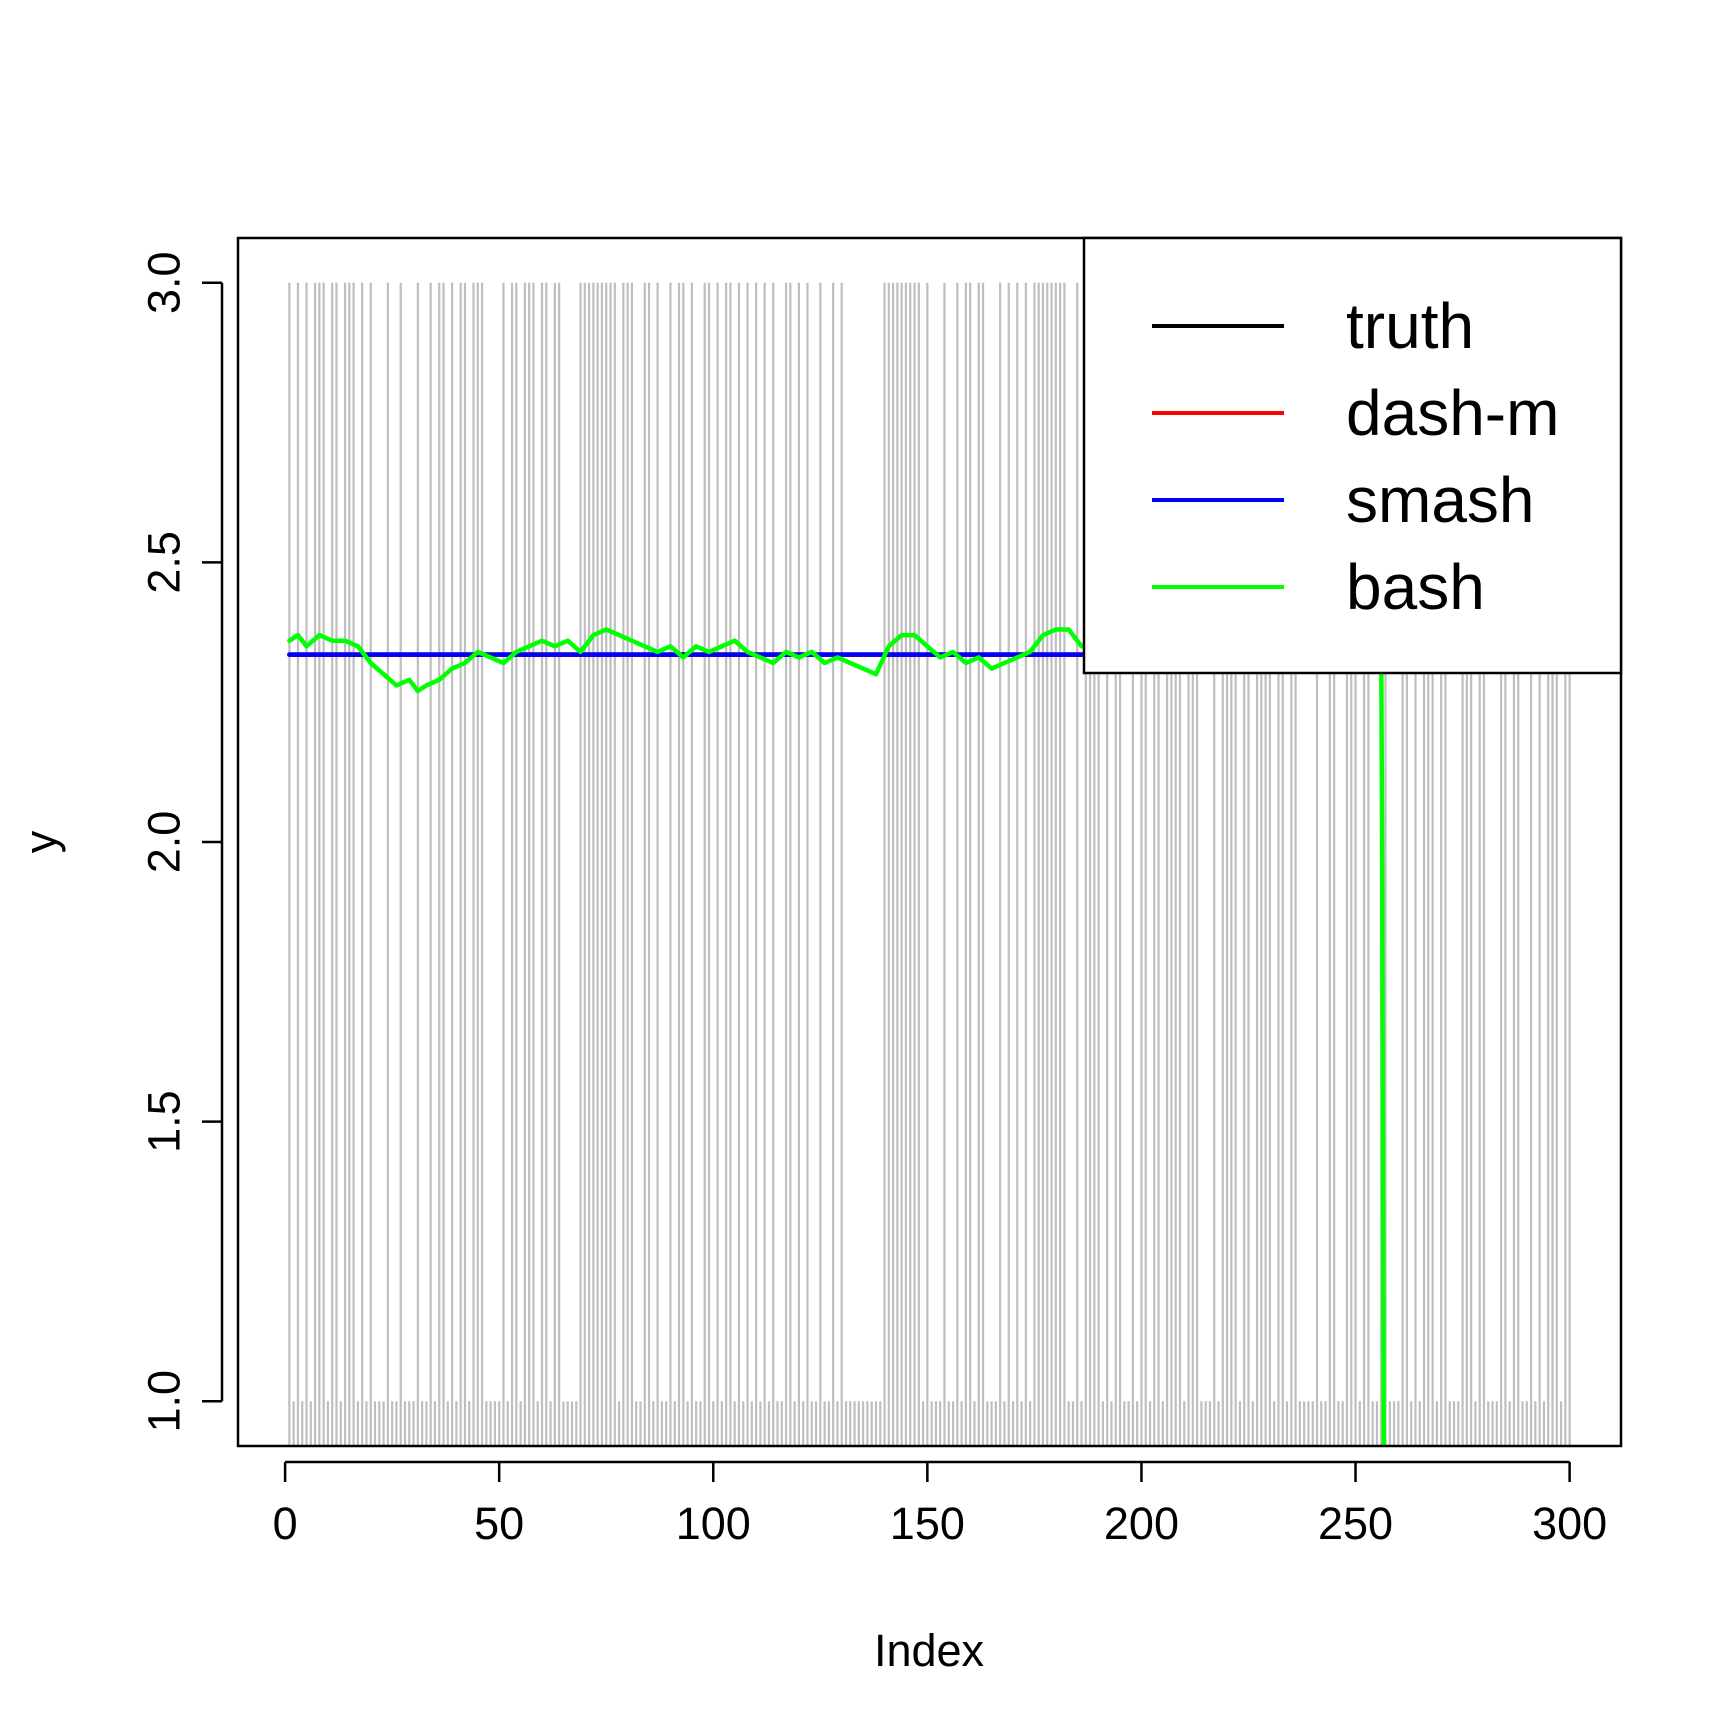  What do you see at coordinates (927, 1523) in the screenshot?
I see `x-tick-label: 150` at bounding box center [927, 1523].